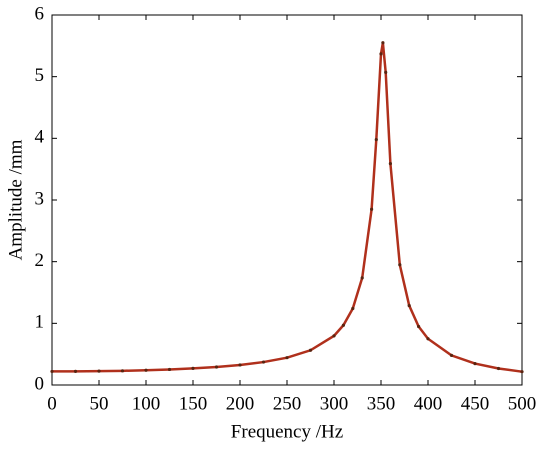 The height and width of the screenshot is (453, 550). Describe the element at coordinates (40, 383) in the screenshot. I see `y-tick-label: 0` at that location.